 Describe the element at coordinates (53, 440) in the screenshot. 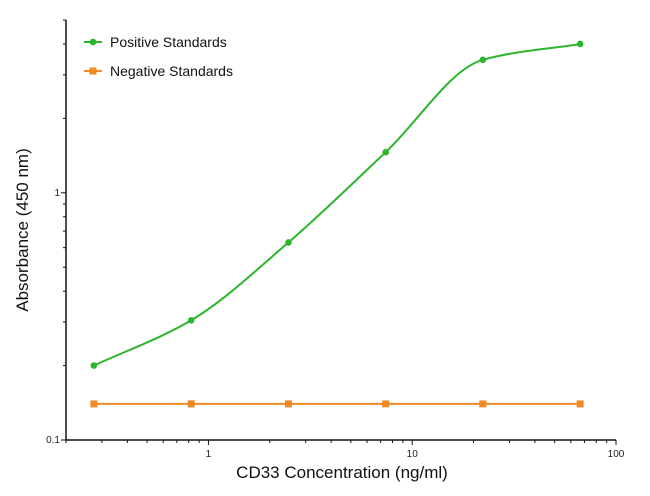

I see `y-tick-label: 0.1` at that location.